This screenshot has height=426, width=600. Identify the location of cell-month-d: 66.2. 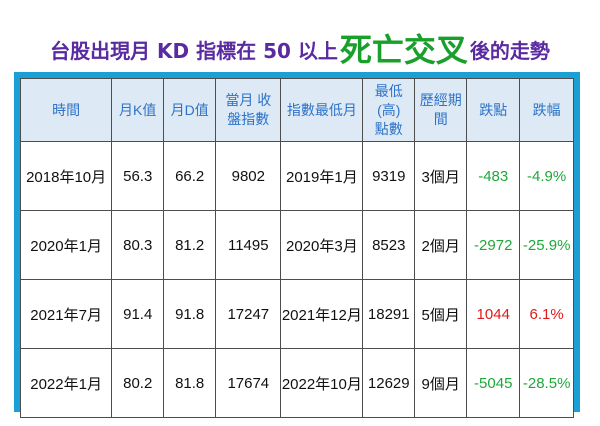
(190, 176).